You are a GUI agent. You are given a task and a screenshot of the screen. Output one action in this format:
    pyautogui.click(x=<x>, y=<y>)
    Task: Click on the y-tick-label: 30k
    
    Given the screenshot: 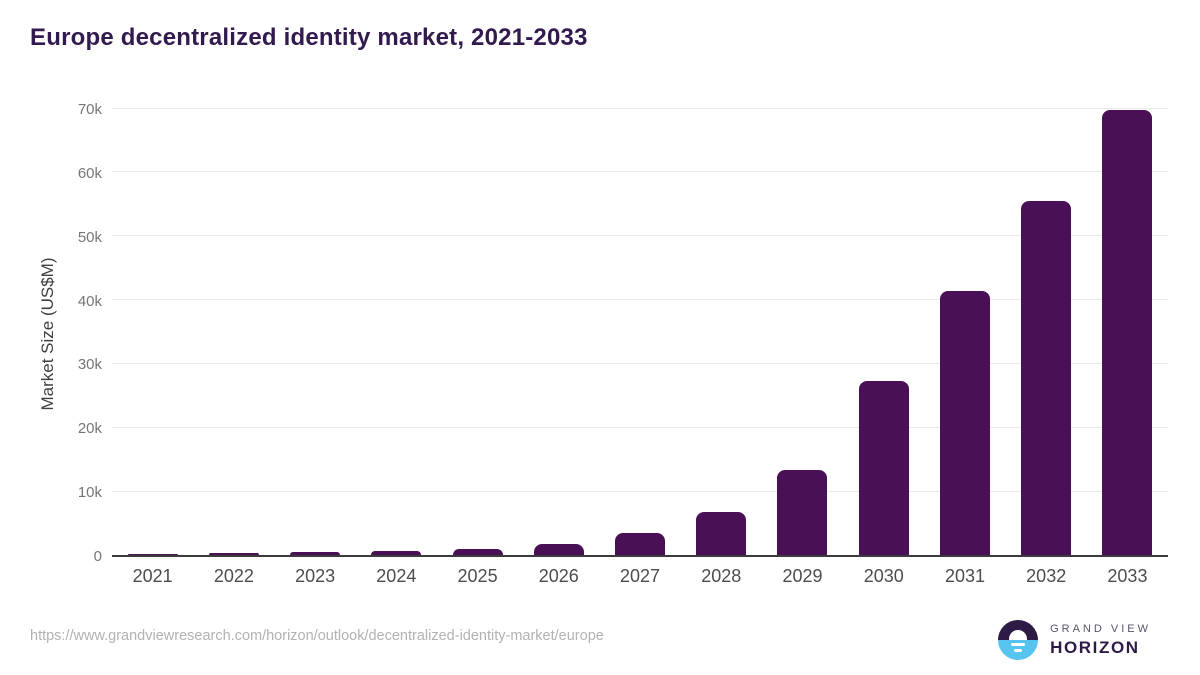 What is the action you would take?
    pyautogui.click(x=89, y=365)
    